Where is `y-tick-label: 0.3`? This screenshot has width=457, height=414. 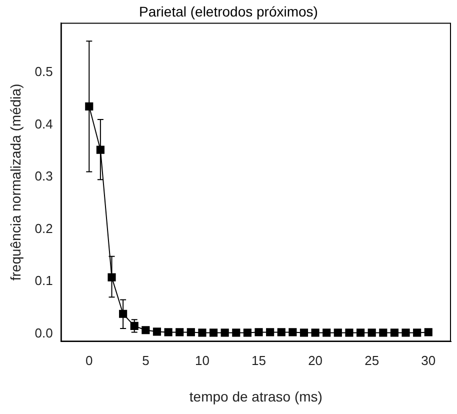 y-tick-label: 0.3 is located at coordinates (43, 176).